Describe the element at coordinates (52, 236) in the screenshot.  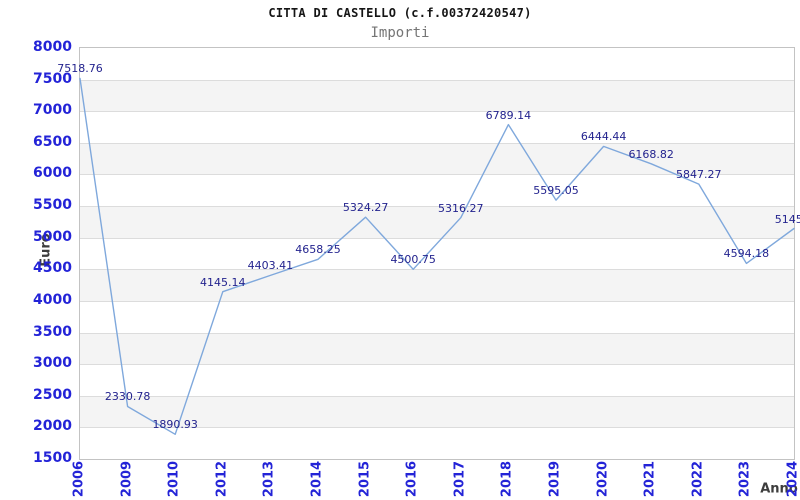
I see `y-tick-label: 5000` at that location.